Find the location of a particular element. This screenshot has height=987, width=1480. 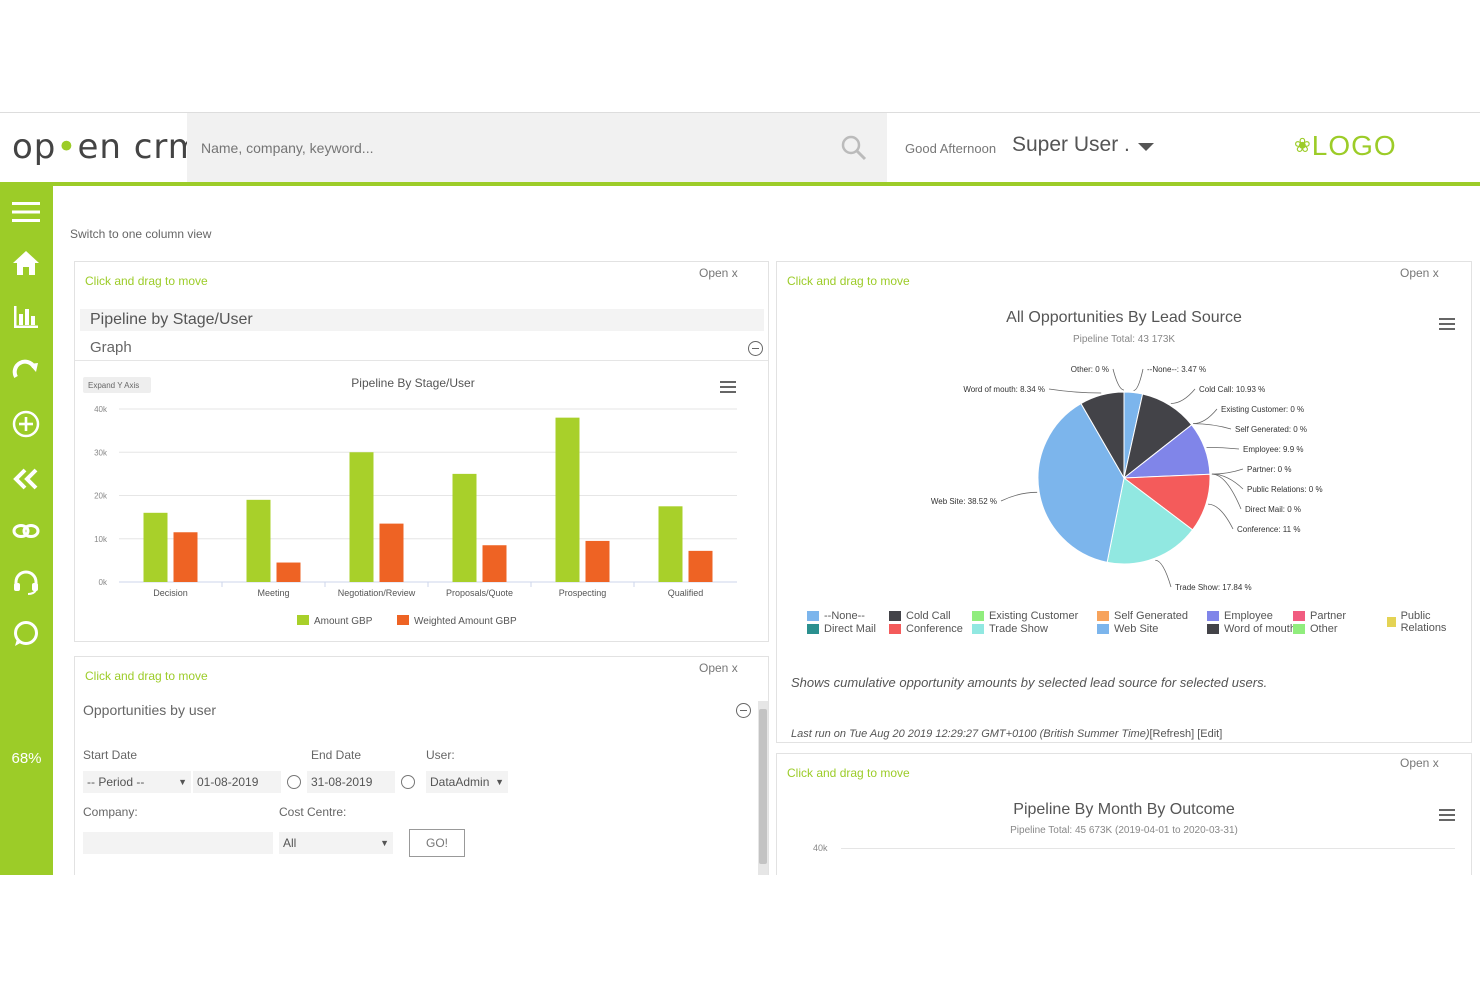

period-select: -- Period -- ▼ is located at coordinates (137, 782).